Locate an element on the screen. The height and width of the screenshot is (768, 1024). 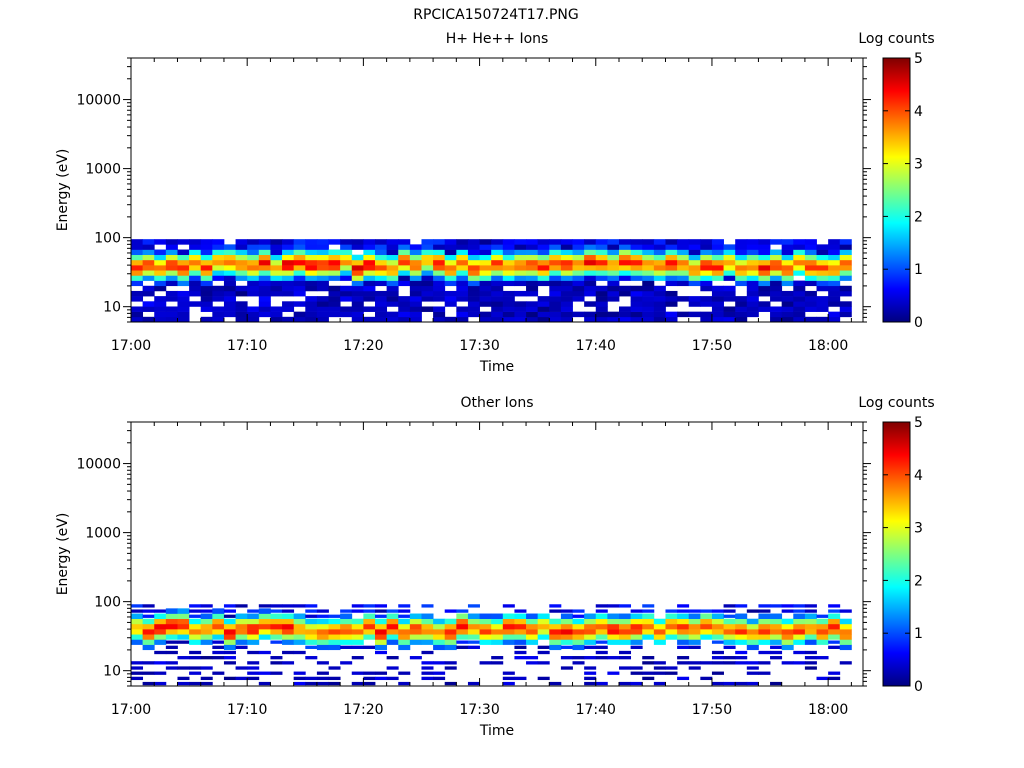
x-tick-label: 17:00 is located at coordinates (131, 346).